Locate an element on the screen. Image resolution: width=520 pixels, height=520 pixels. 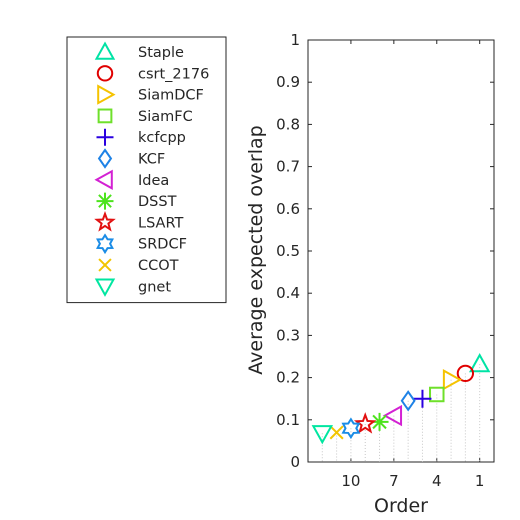
x-tick-label: 7 is located at coordinates (394, 481).